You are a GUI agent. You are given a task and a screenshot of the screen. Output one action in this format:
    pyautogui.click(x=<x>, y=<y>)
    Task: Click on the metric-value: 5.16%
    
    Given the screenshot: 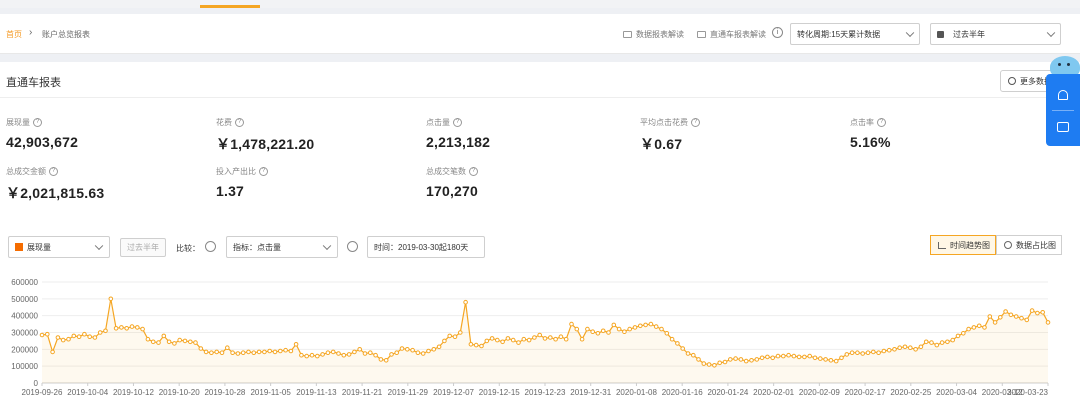 What is the action you would take?
    pyautogui.click(x=870, y=142)
    